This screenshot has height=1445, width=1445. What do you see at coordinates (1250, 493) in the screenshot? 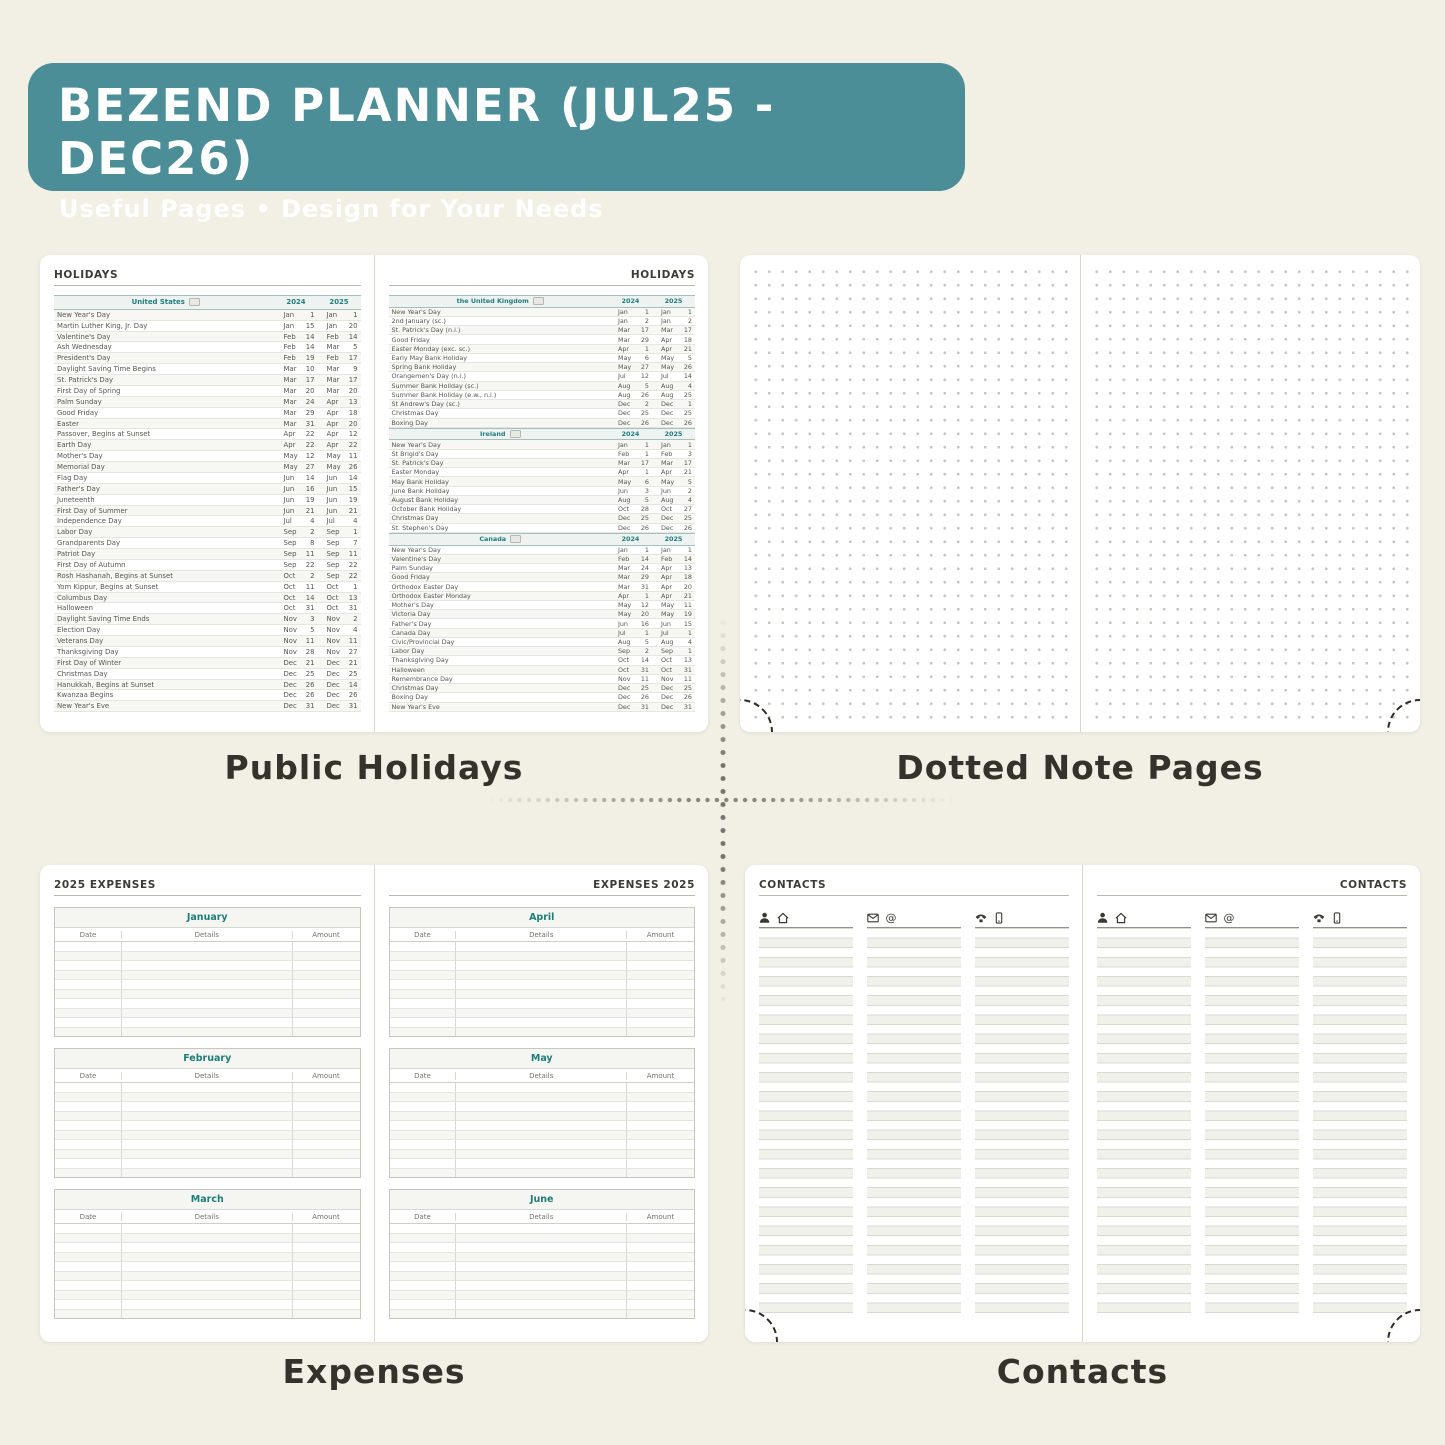
I see `dotted-note-right-page` at bounding box center [1250, 493].